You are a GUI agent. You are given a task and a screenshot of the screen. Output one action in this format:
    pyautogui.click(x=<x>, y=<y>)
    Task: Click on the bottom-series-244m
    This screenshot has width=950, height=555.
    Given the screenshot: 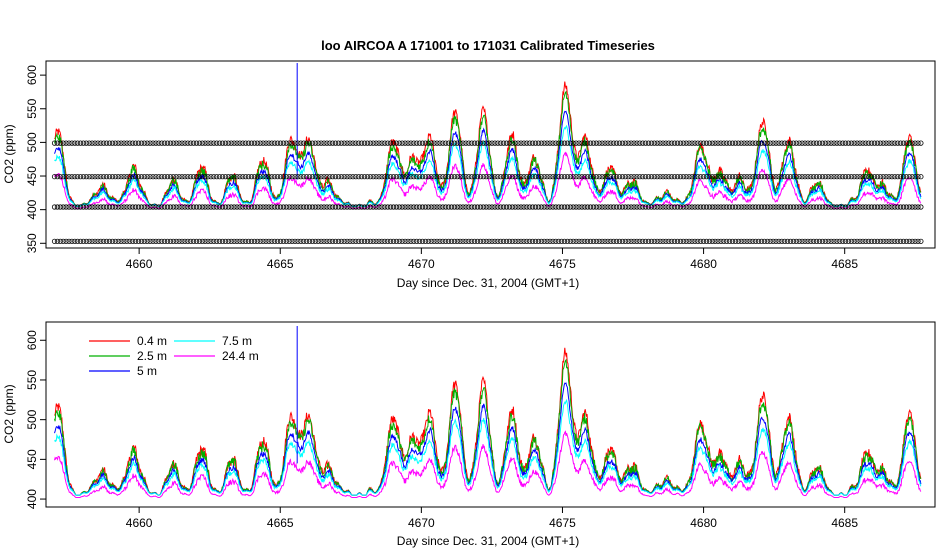 What is the action you would take?
    pyautogui.click(x=488, y=464)
    